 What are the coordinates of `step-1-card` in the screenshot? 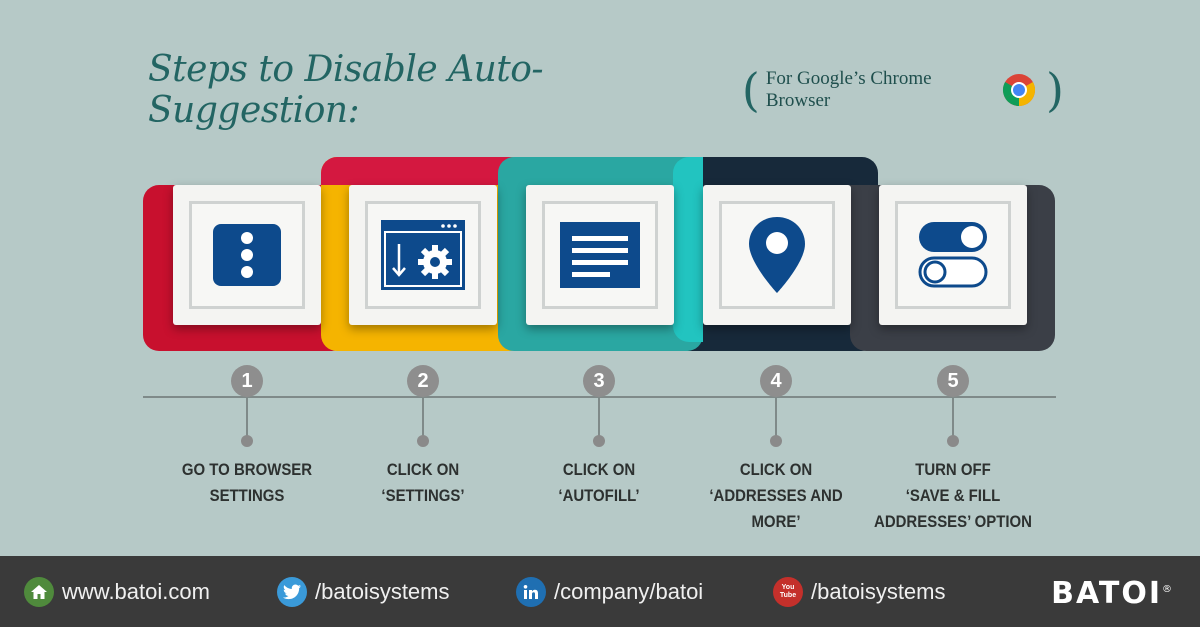 It's located at (247, 255).